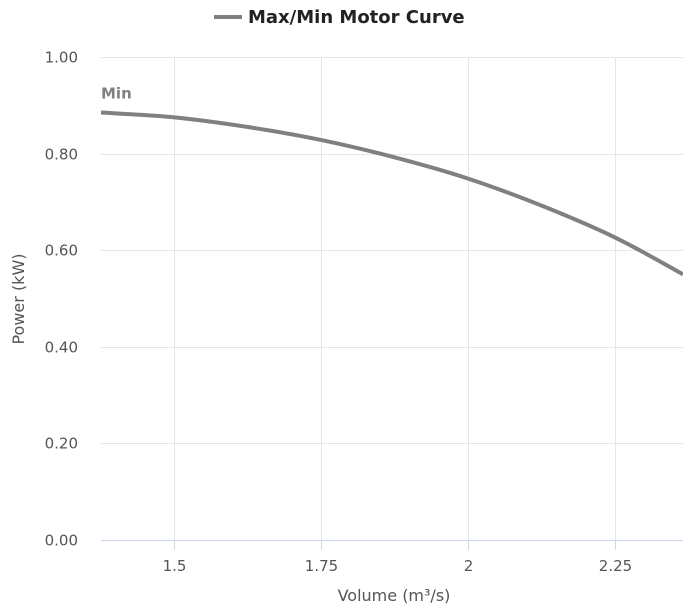  I want to click on y-axis-ticks: 0.00 0.20 0.40 0.60 0.80 1.00, so click(61, 299).